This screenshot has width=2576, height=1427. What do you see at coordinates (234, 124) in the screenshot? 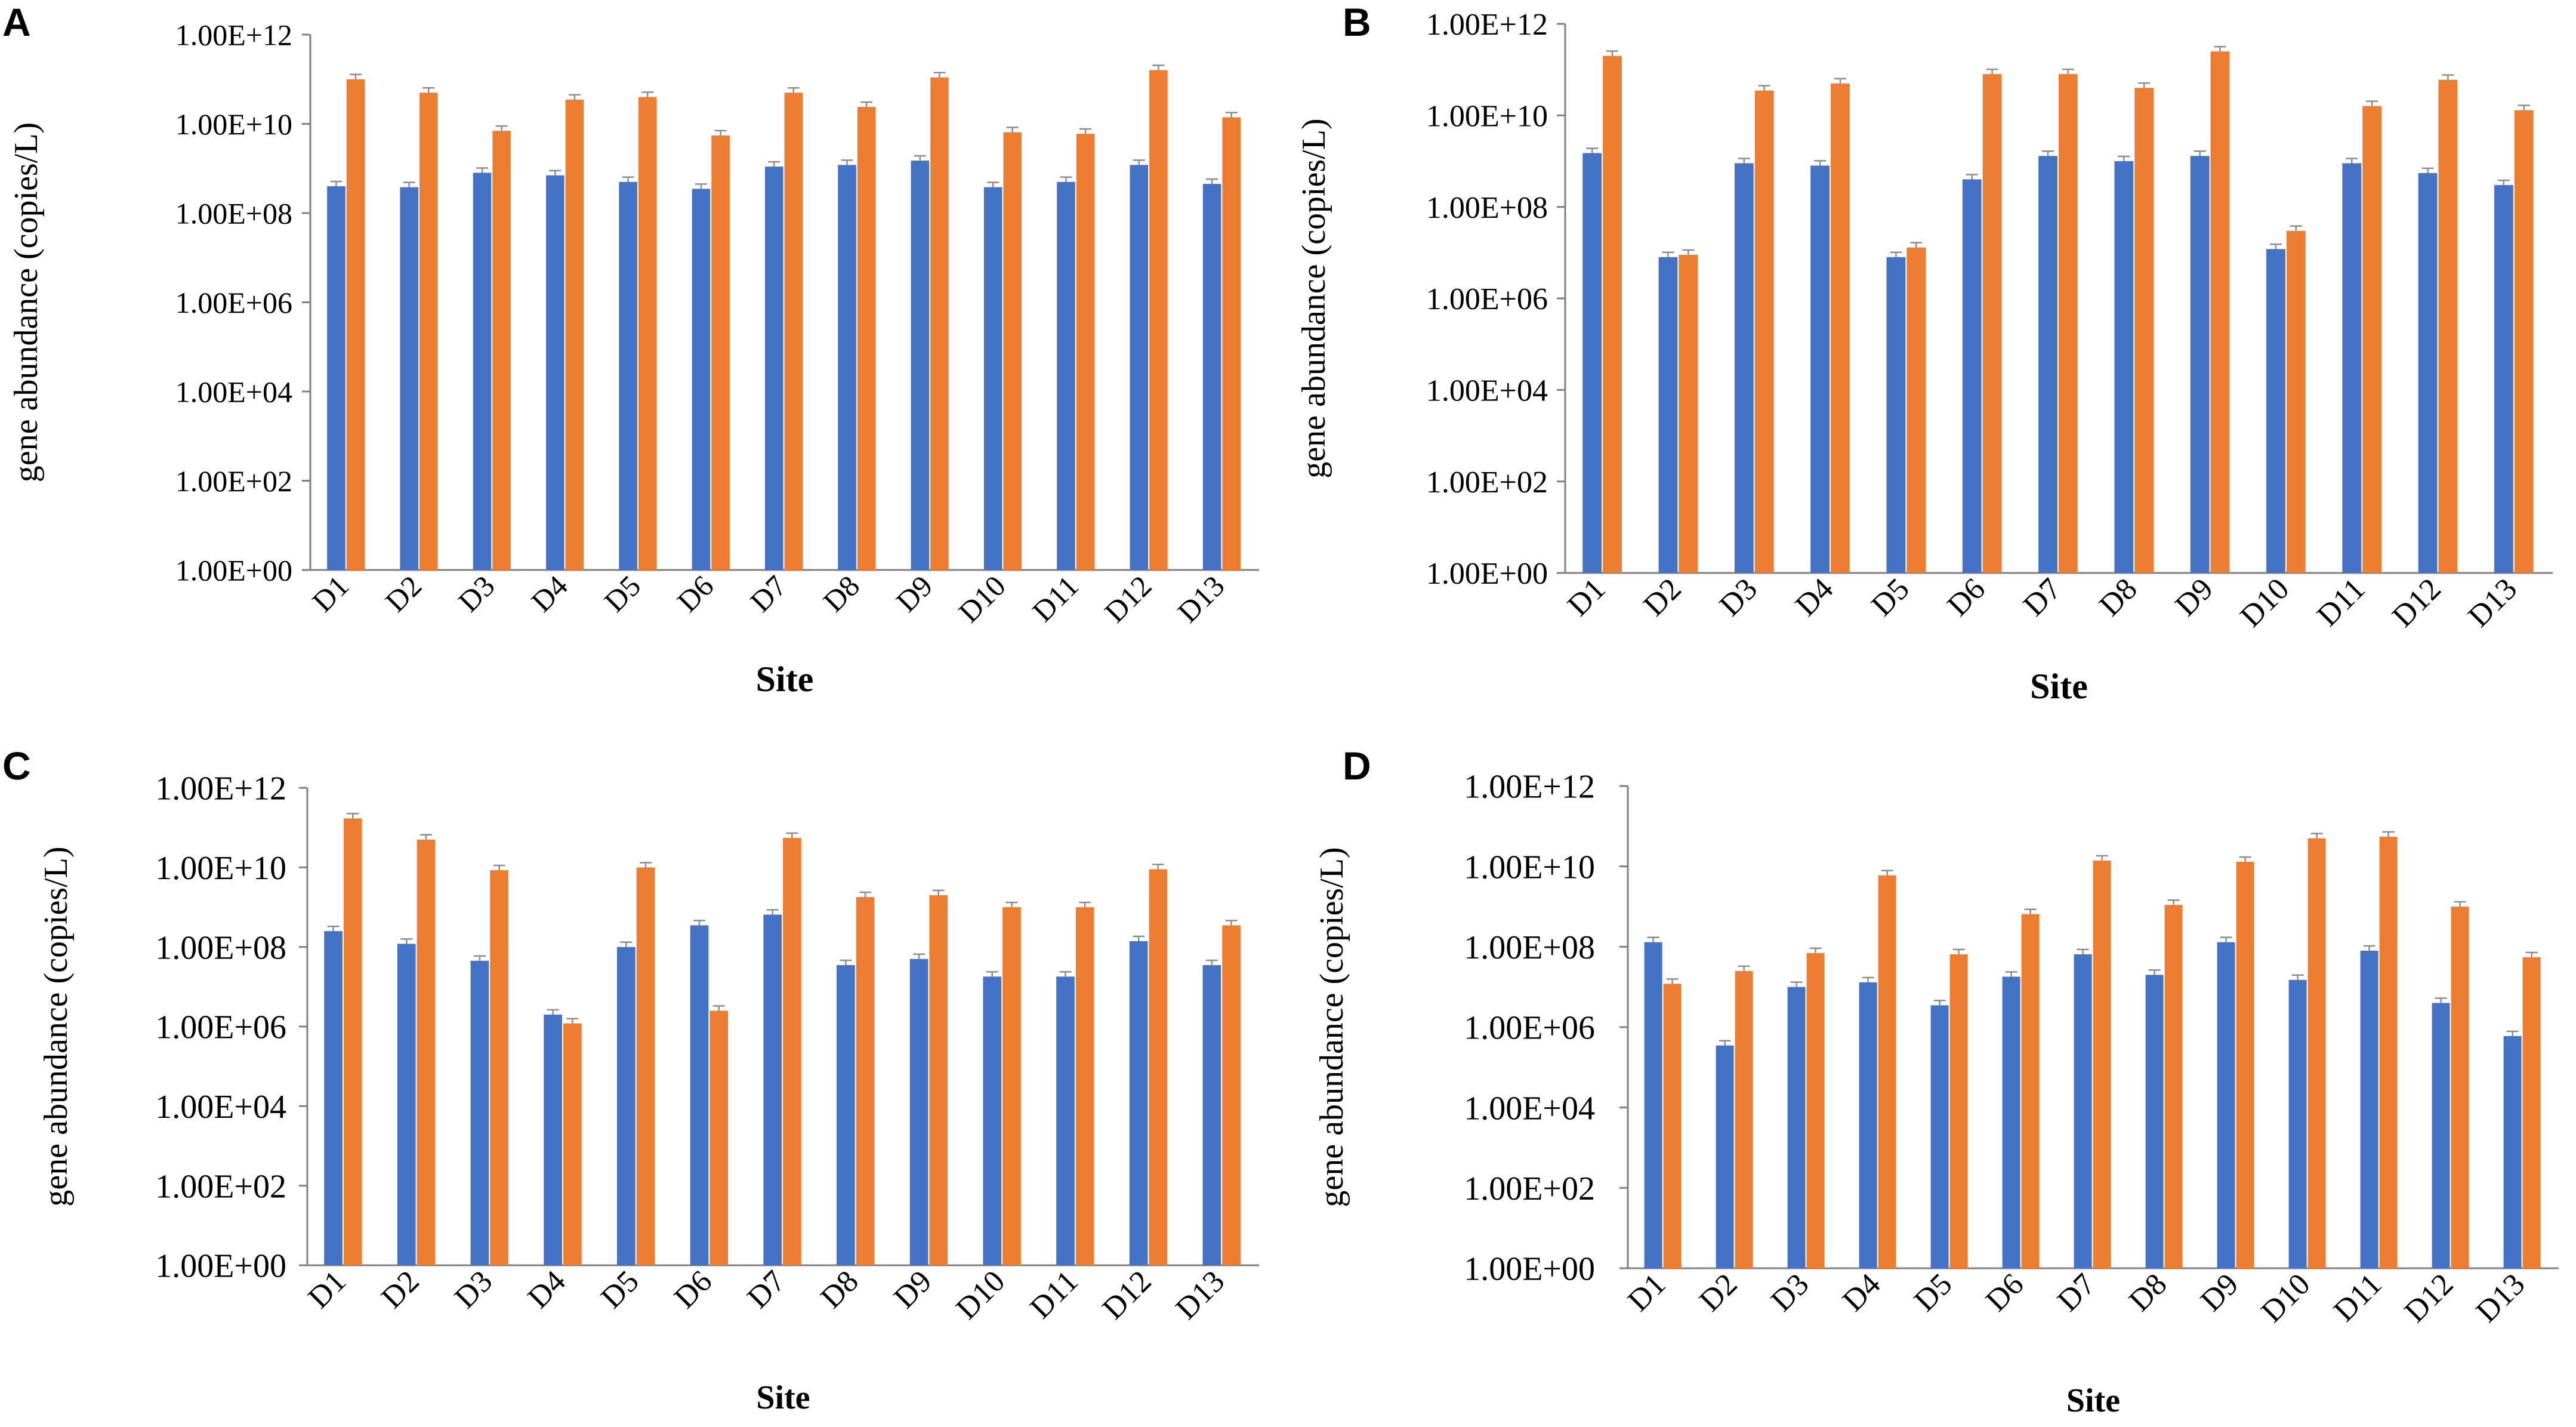
I see `y-tick-label: 1.00E+10` at bounding box center [234, 124].